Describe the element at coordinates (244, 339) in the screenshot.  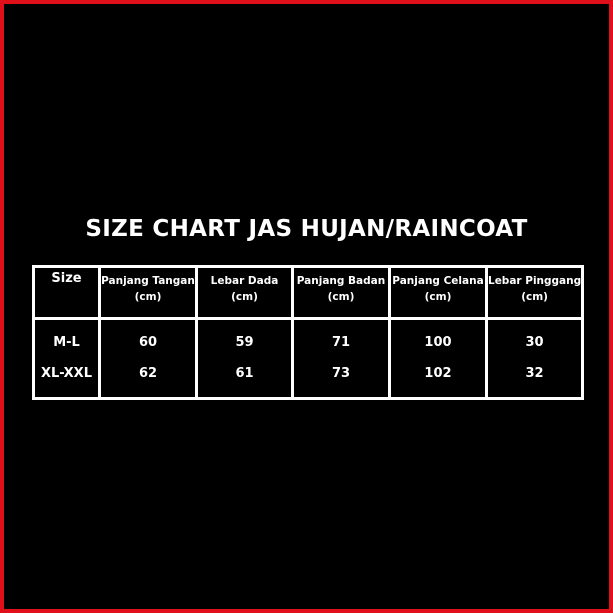
I see `cell: 59` at that location.